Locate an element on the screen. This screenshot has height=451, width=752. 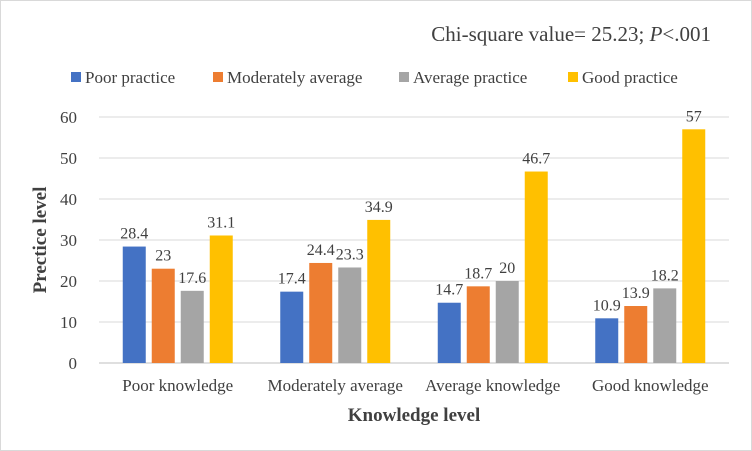
bar-average-practice-good-knowledge is located at coordinates (665, 325).